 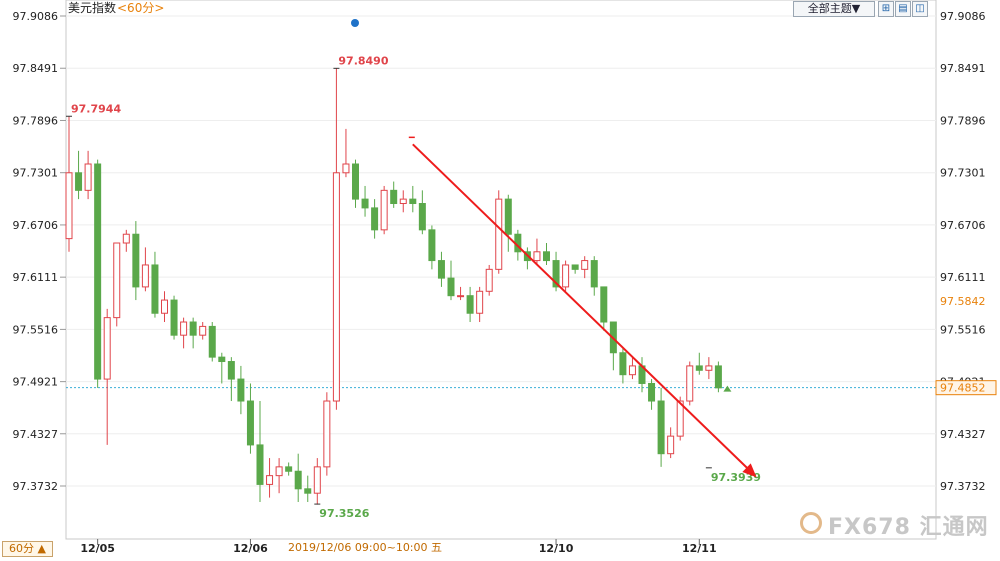 I want to click on chart-icon: ▤, so click(x=903, y=9).